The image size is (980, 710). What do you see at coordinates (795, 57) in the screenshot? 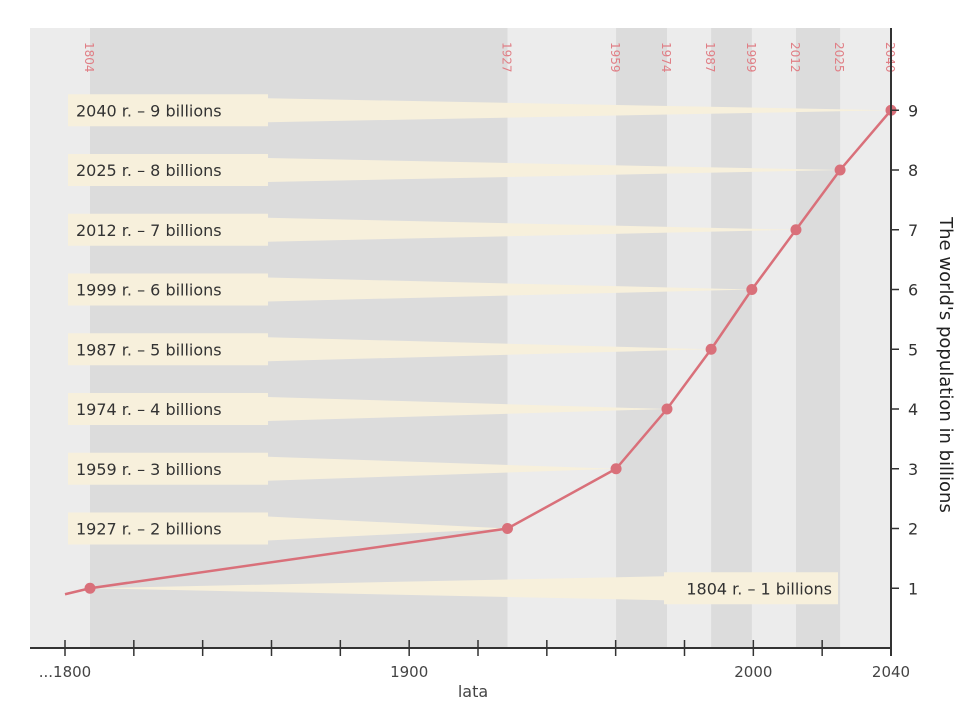
I see `year-marker-label: 2012` at bounding box center [795, 57].